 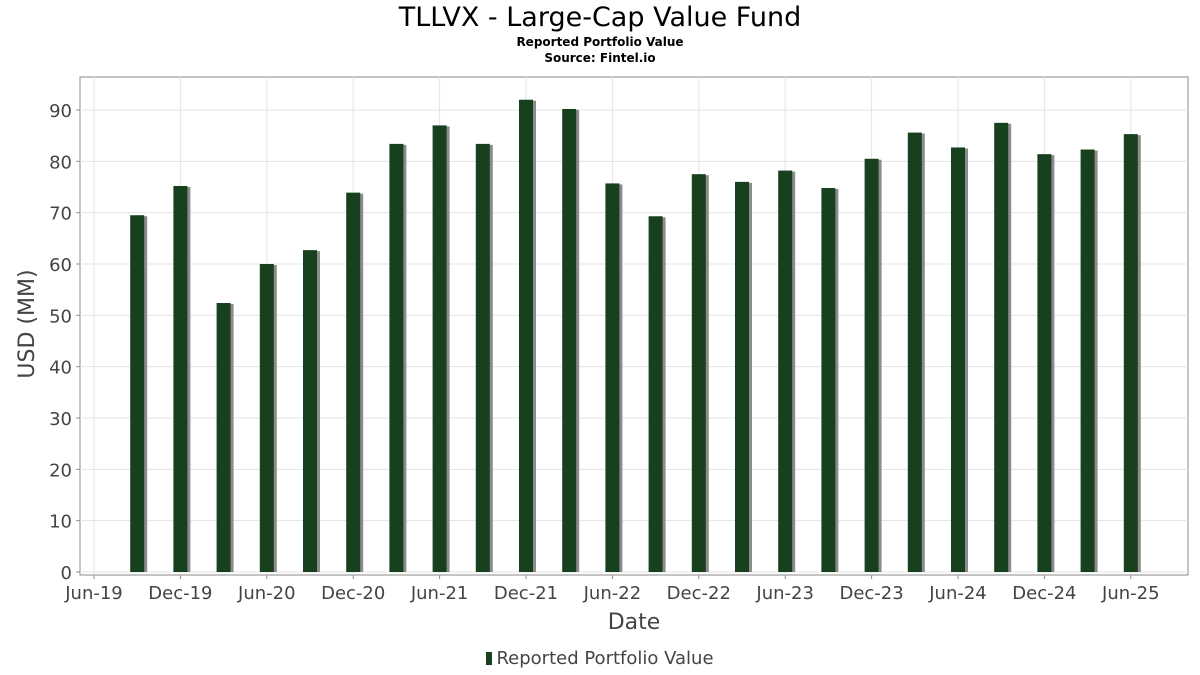 I want to click on x-tick-label: Jun-25, so click(x=1130, y=593).